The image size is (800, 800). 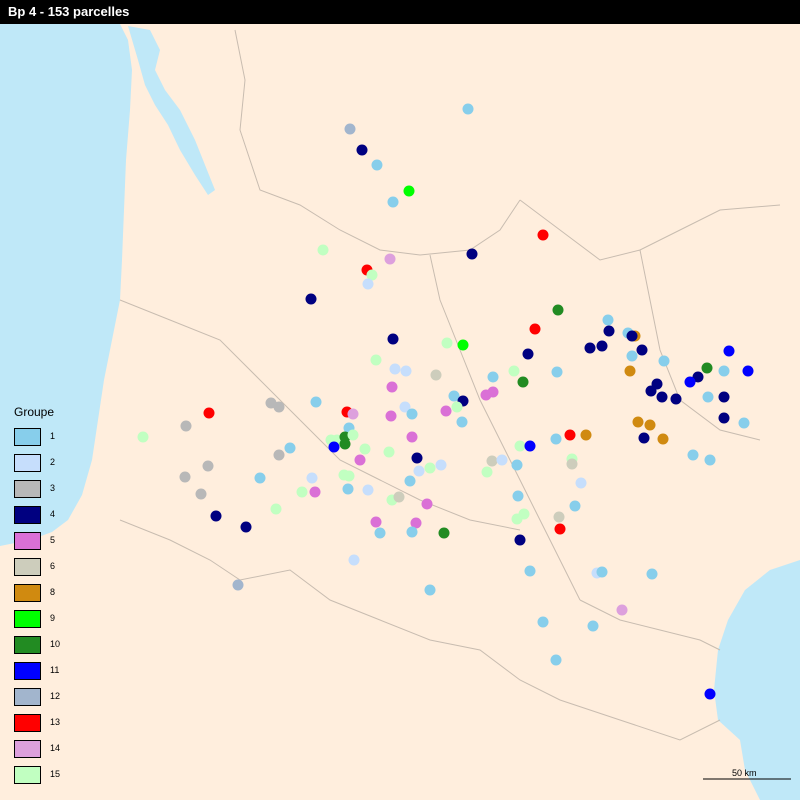 What do you see at coordinates (34, 493) in the screenshot?
I see `legend-item: 3` at bounding box center [34, 493].